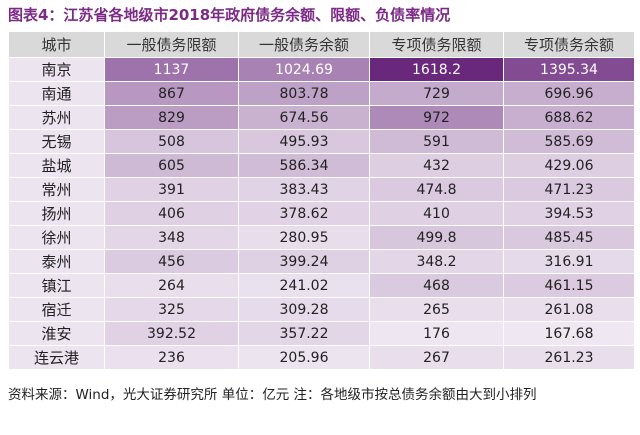 The width and height of the screenshot is (640, 435). What do you see at coordinates (56, 237) in the screenshot?
I see `city-cell: 徐州` at bounding box center [56, 237].